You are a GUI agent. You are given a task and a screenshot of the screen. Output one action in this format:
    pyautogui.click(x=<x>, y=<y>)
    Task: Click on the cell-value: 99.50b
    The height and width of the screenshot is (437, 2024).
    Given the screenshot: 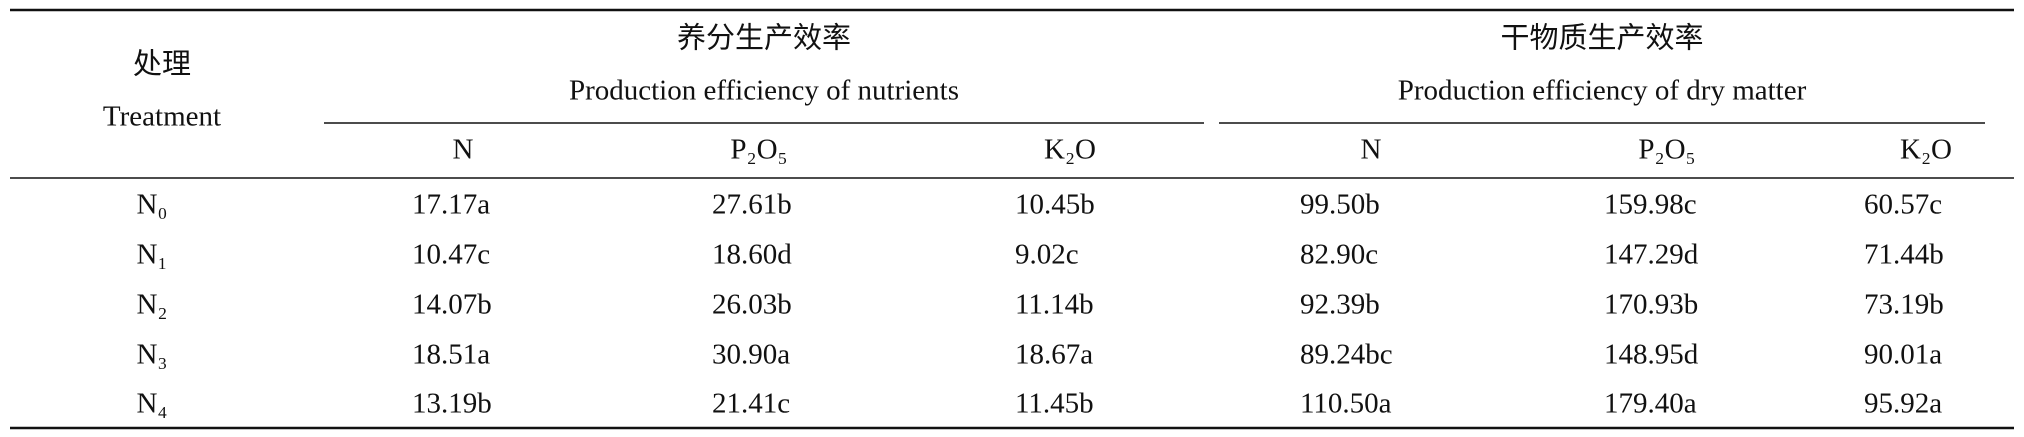 What is the action you would take?
    pyautogui.click(x=1340, y=205)
    